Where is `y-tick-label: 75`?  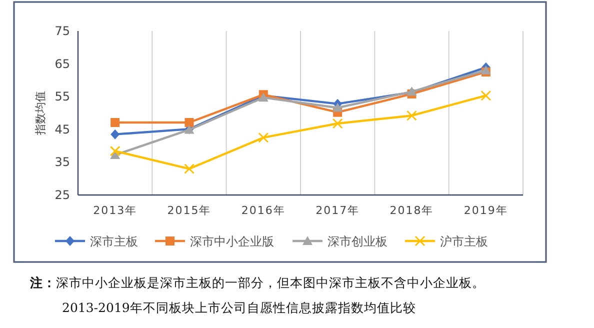 y-tick-label: 75 is located at coordinates (62, 31).